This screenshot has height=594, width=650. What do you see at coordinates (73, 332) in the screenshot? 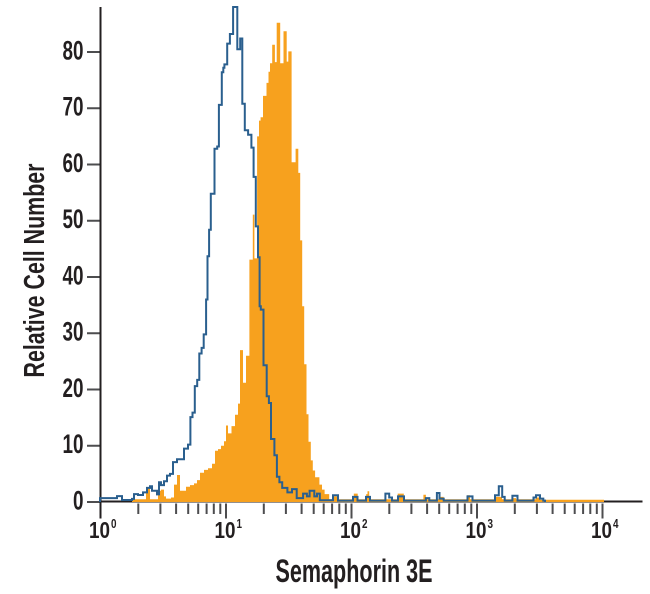
I see `svg-text: 30` at bounding box center [73, 332].